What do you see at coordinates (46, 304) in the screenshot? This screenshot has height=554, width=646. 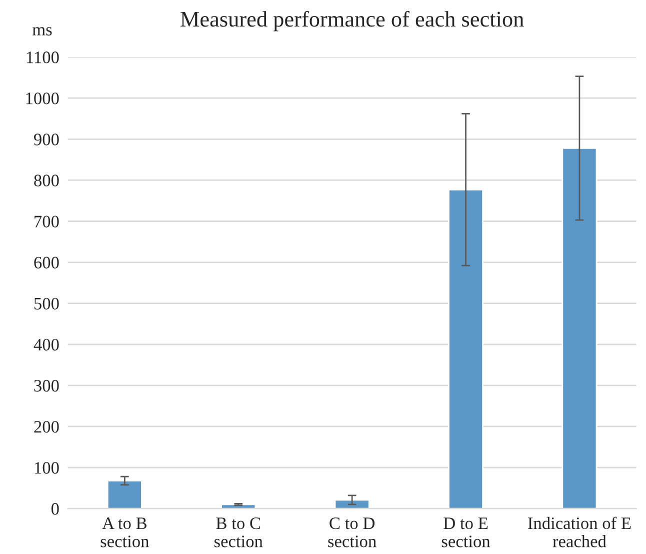 I see `y-tick-label: 500` at bounding box center [46, 304].